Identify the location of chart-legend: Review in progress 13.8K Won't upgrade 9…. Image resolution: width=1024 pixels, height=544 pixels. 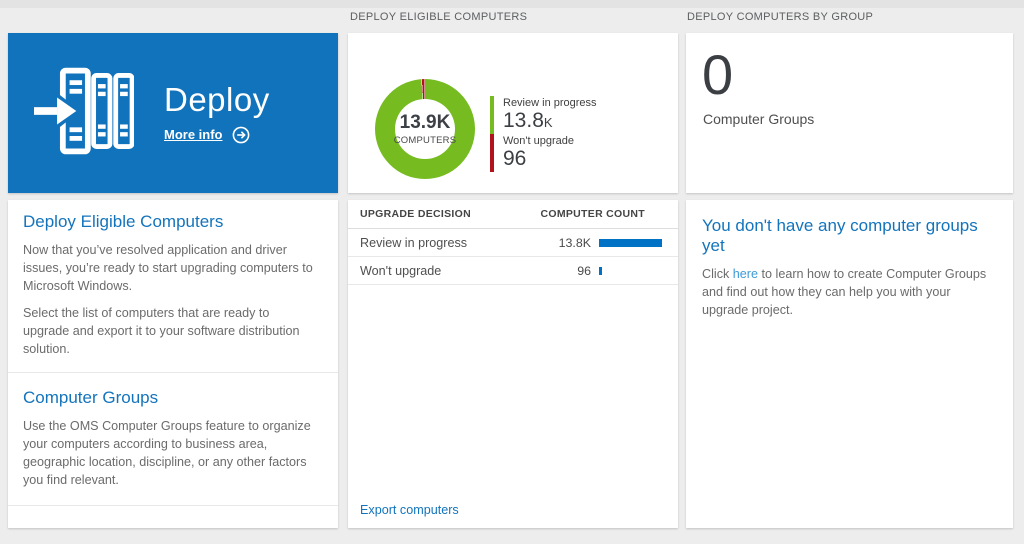
(543, 134).